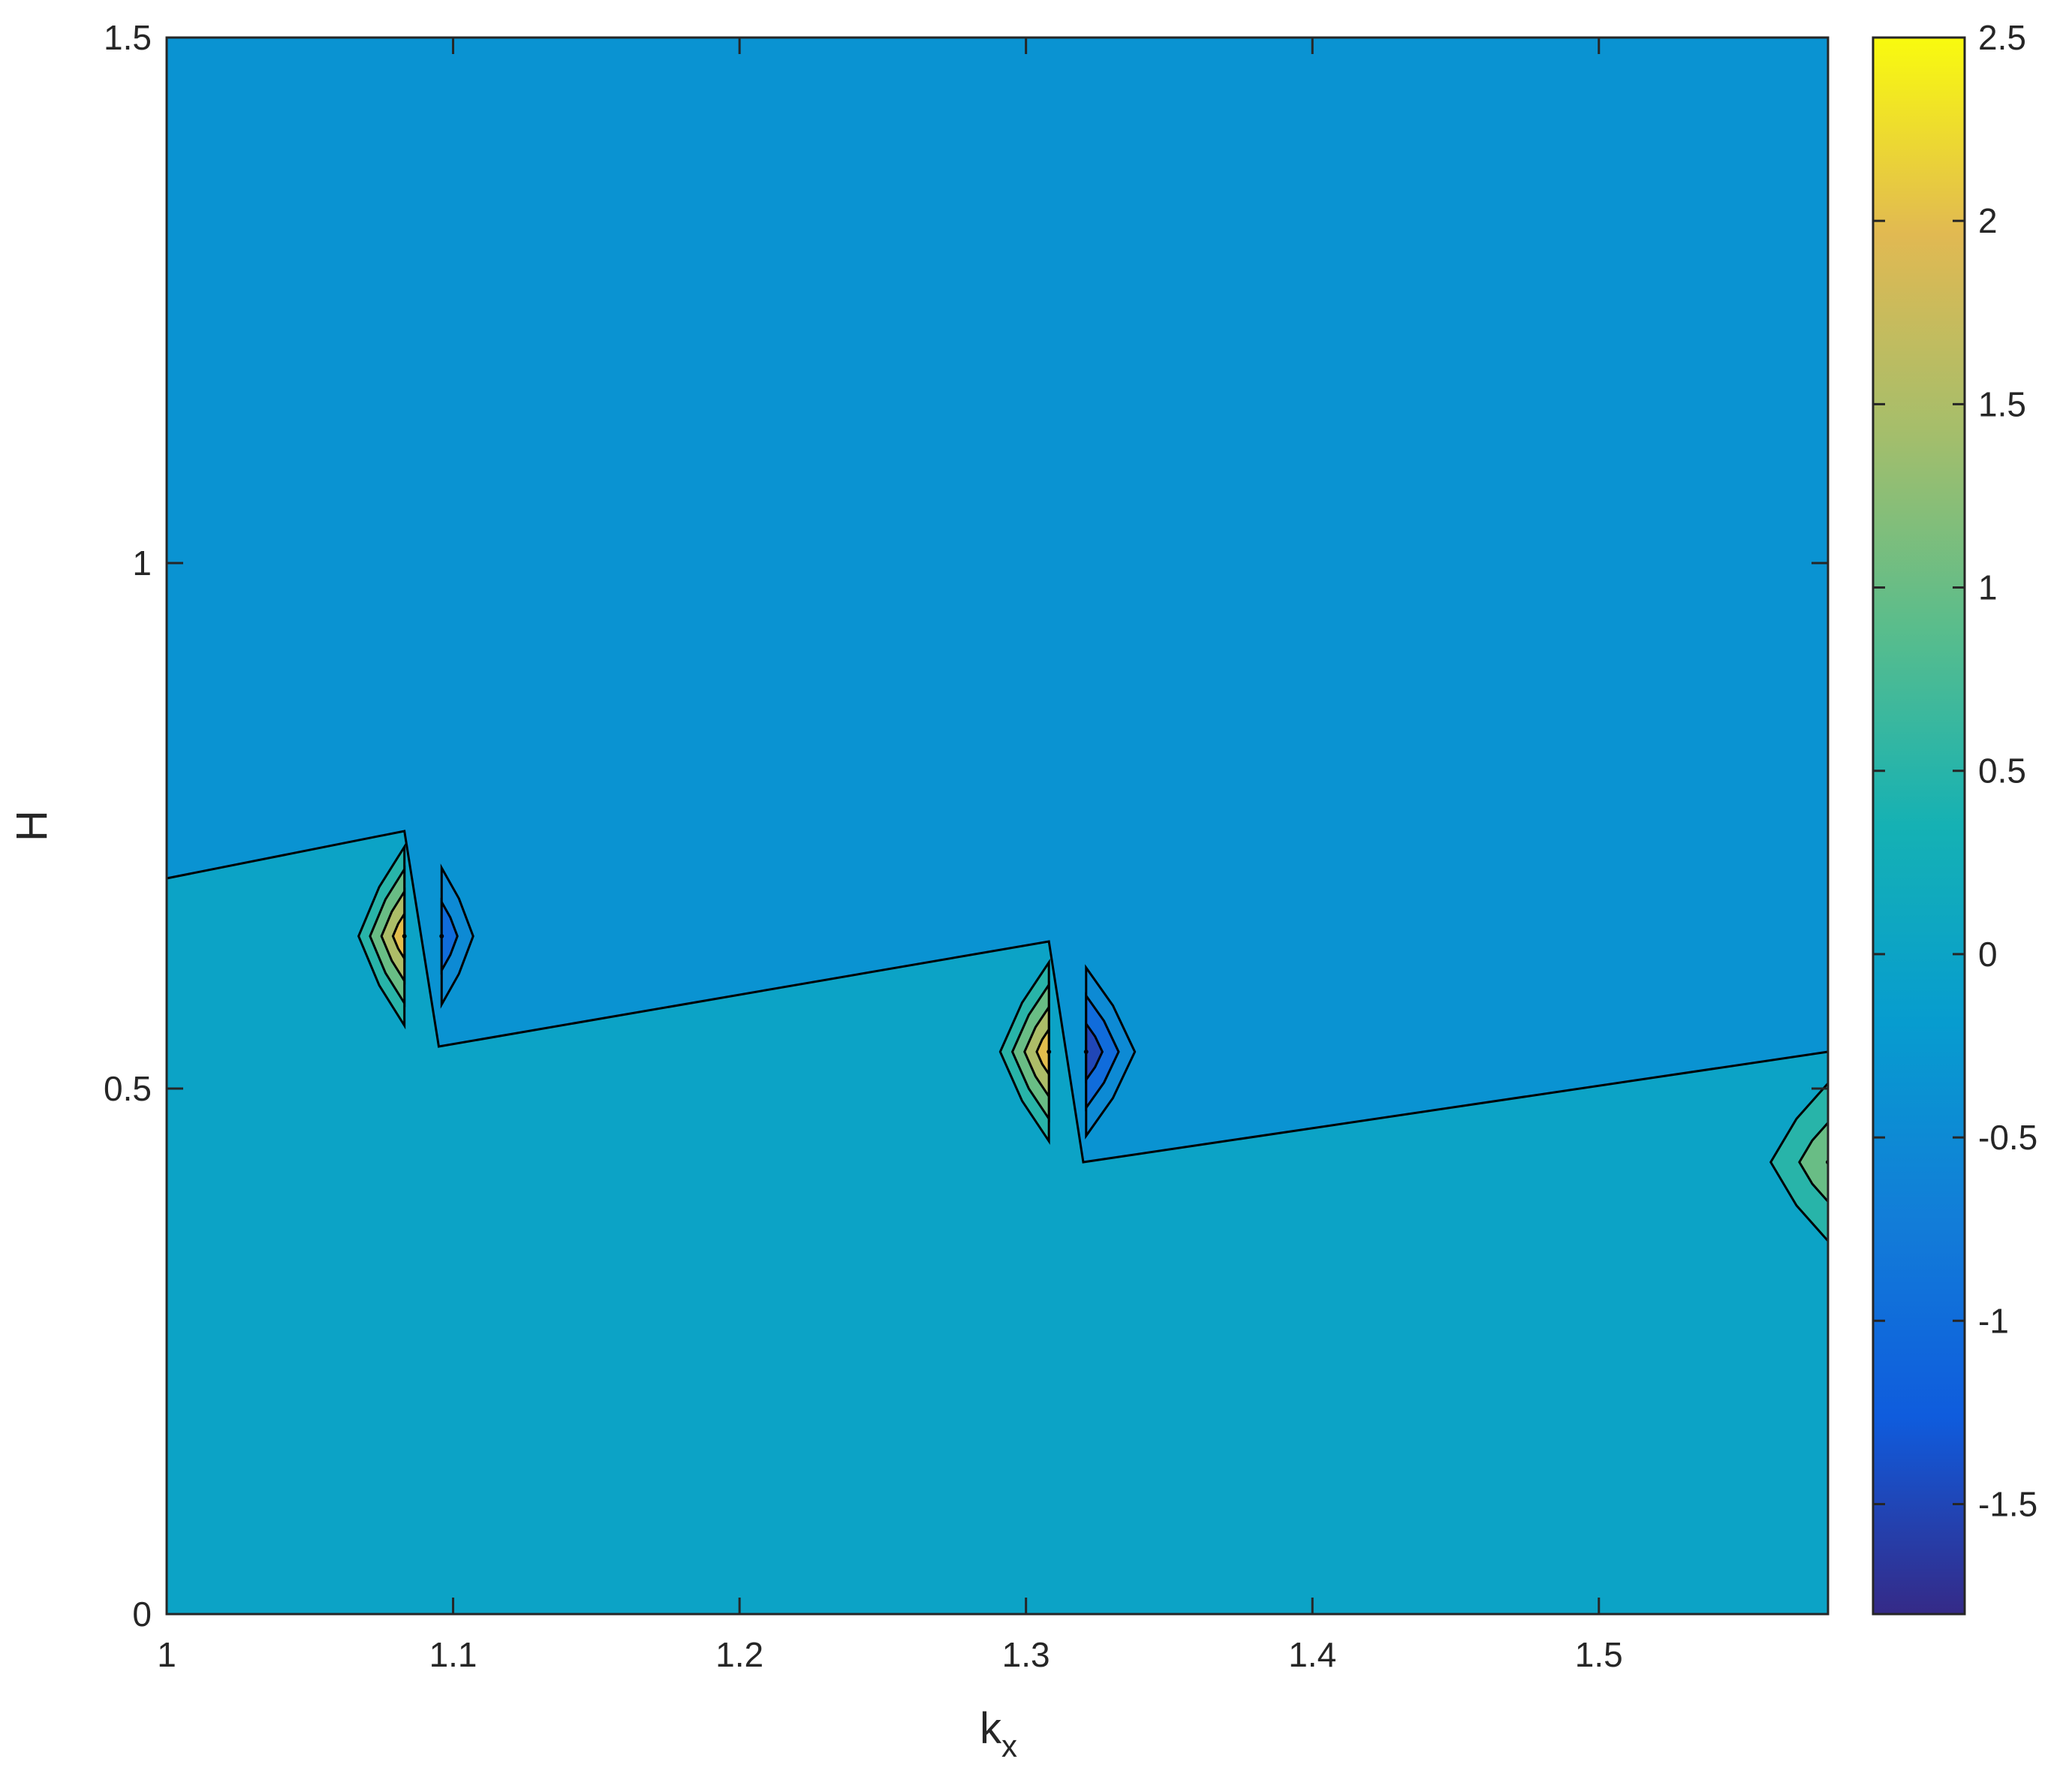  I want to click on x-tick-label: 1.3, so click(1026, 1654).